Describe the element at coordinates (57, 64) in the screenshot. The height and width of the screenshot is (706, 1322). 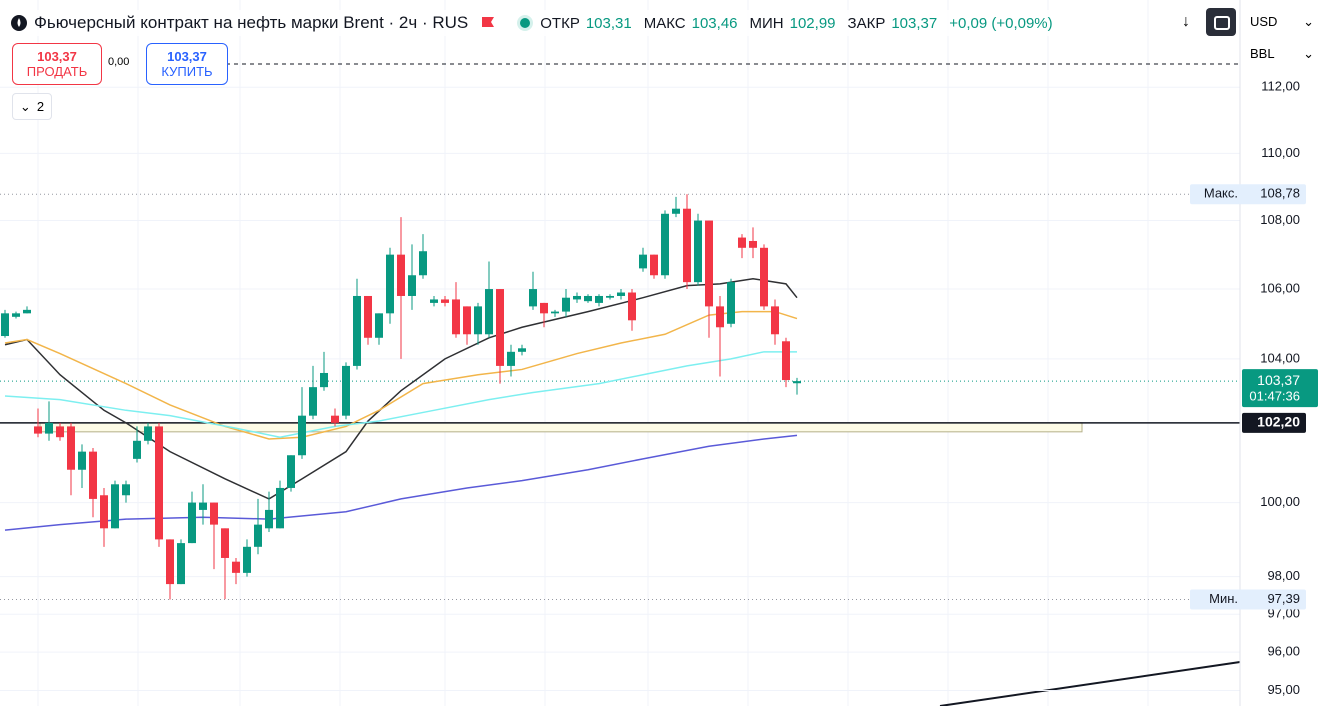
I see `sell-button: 103,37 ПРОДАТЬ` at that location.